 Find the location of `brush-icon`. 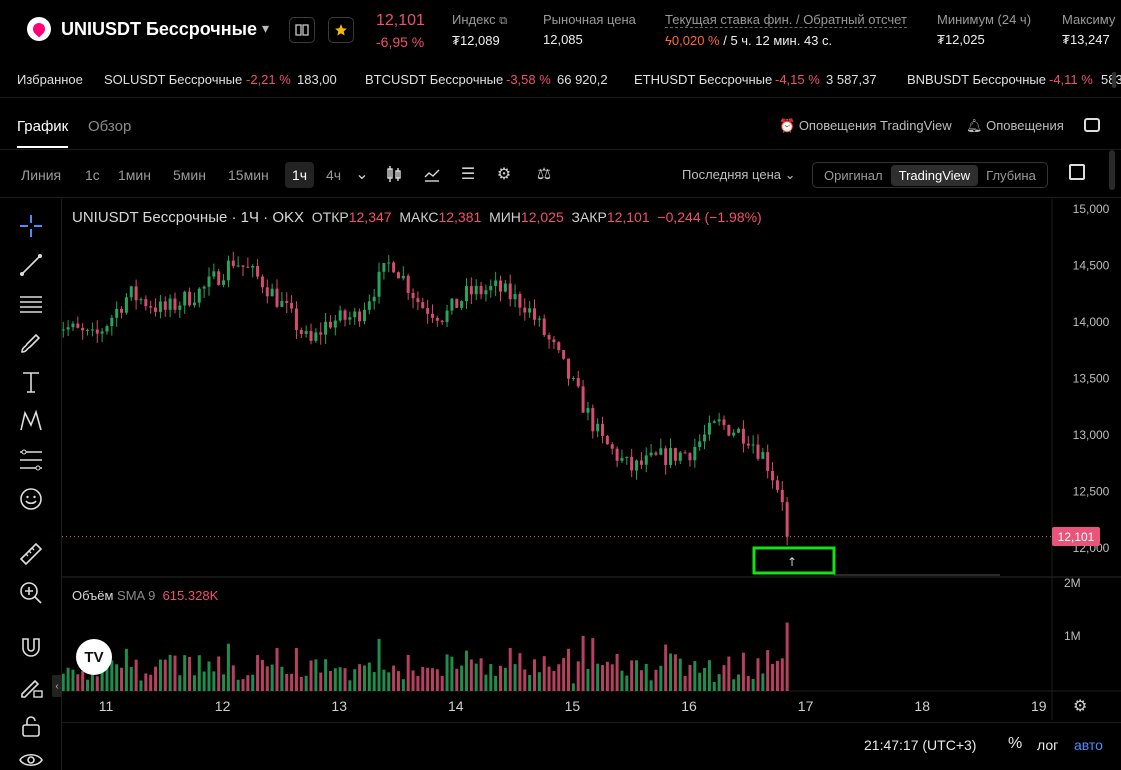

brush-icon is located at coordinates (31, 343).